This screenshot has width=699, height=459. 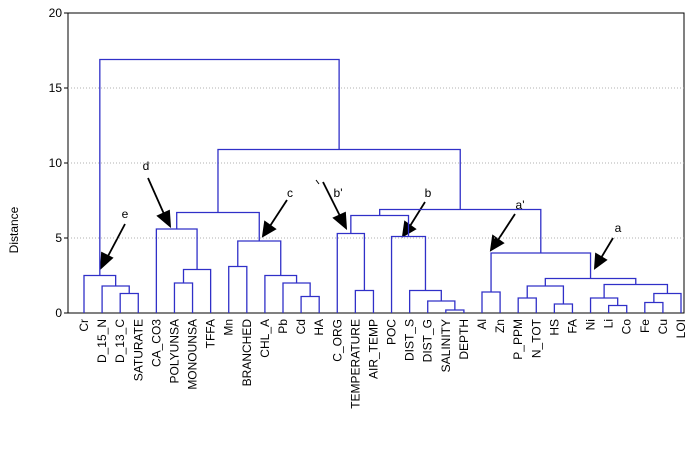 What do you see at coordinates (283, 326) in the screenshot?
I see `leaf-label: Pb` at bounding box center [283, 326].